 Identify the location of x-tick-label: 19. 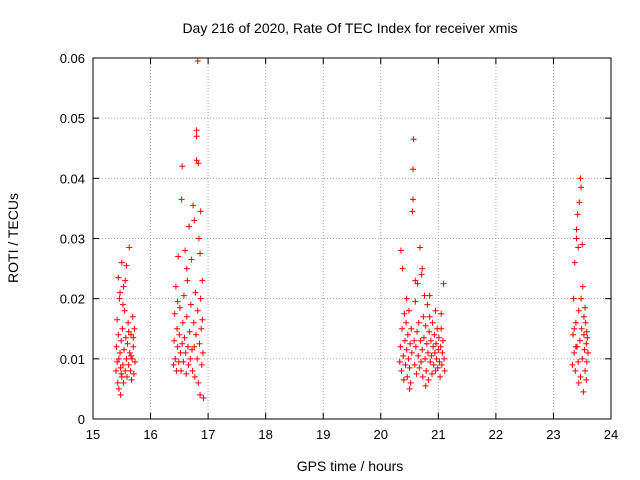
(323, 434).